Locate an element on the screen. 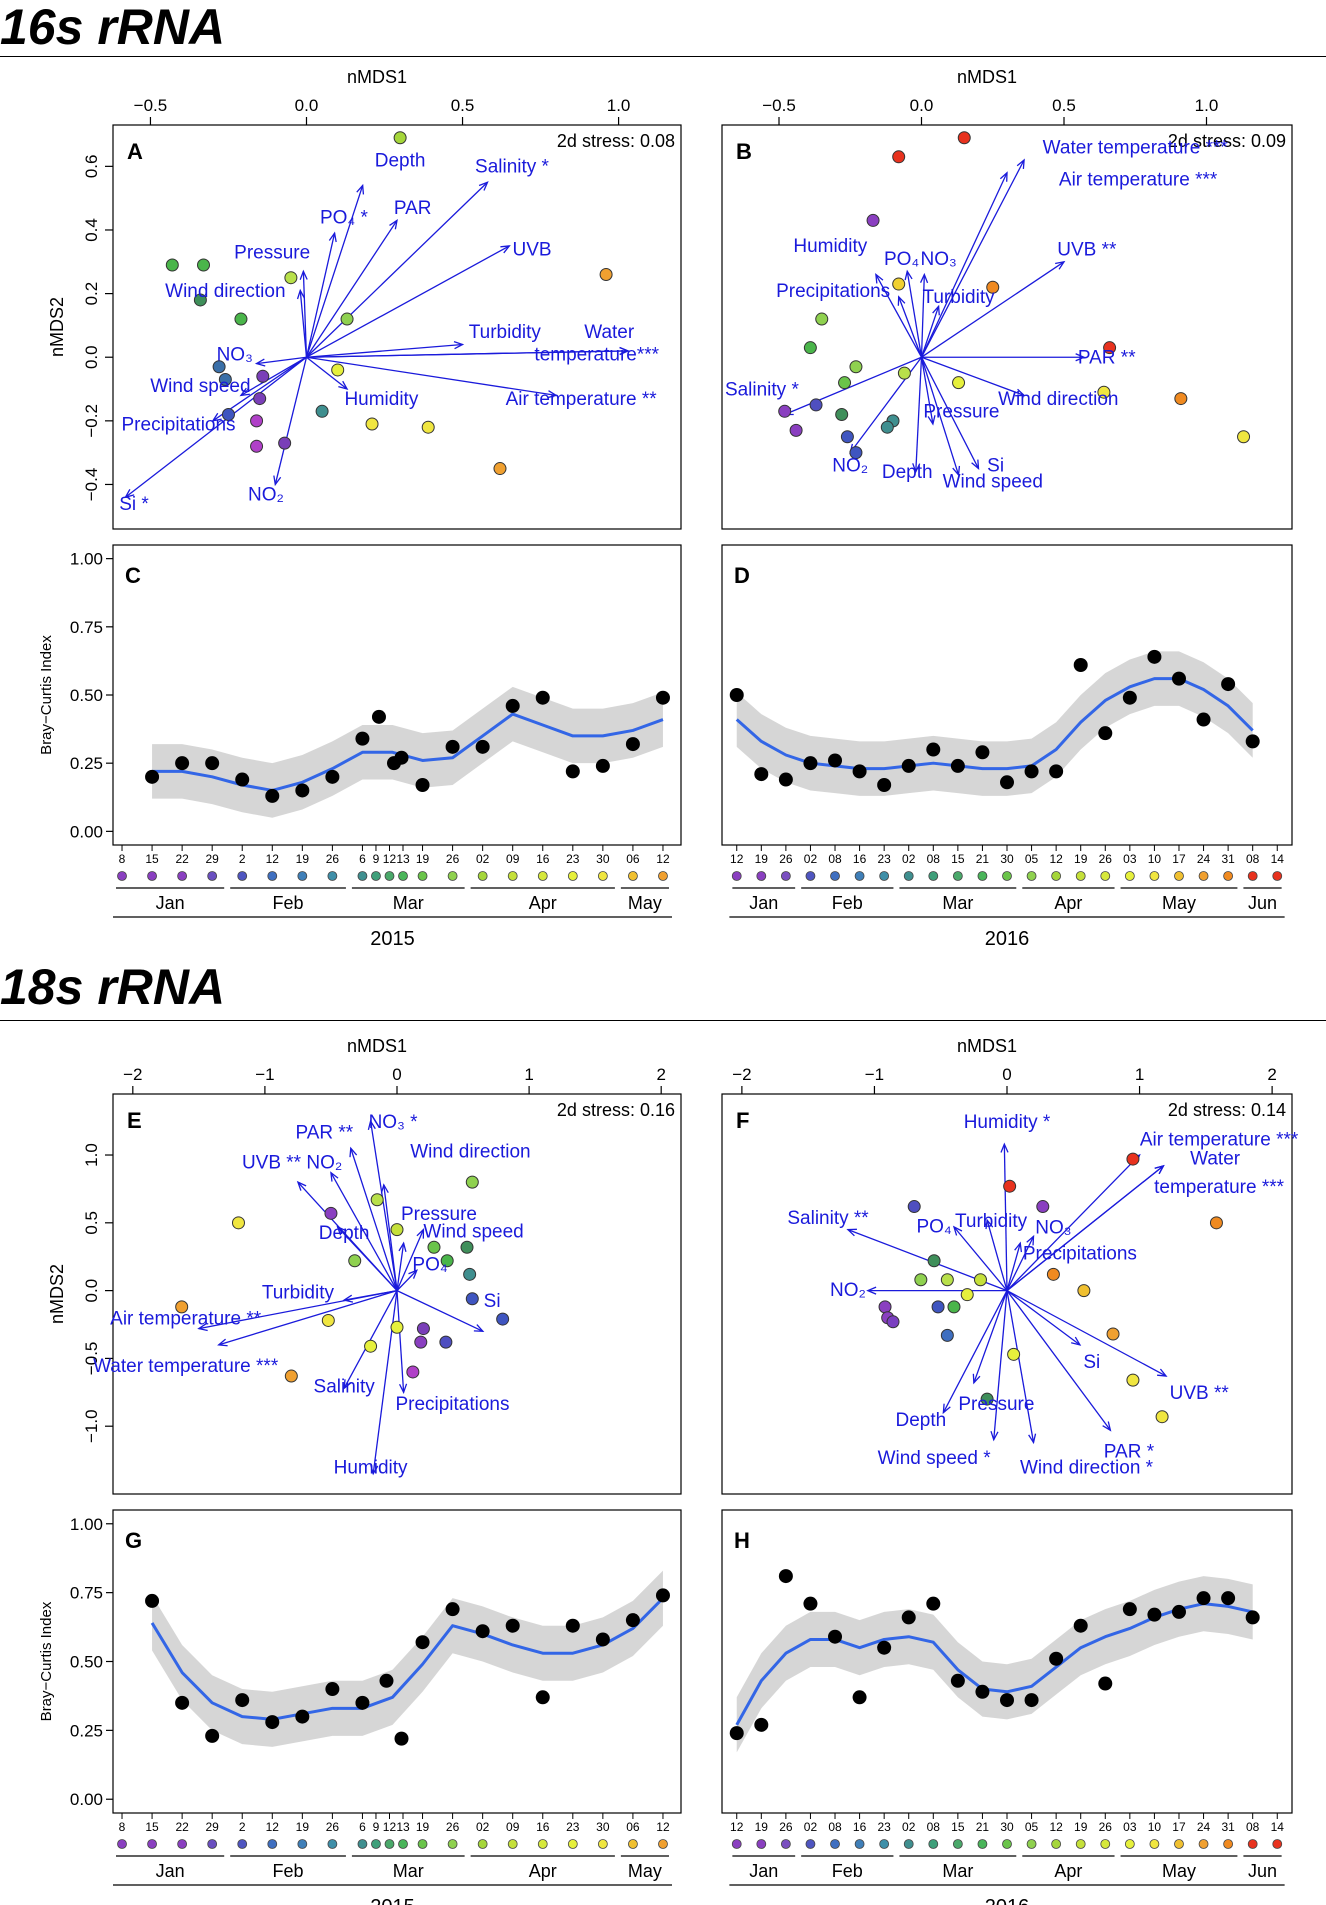 The height and width of the screenshot is (1905, 1326). month-label: May is located at coordinates (645, 903).